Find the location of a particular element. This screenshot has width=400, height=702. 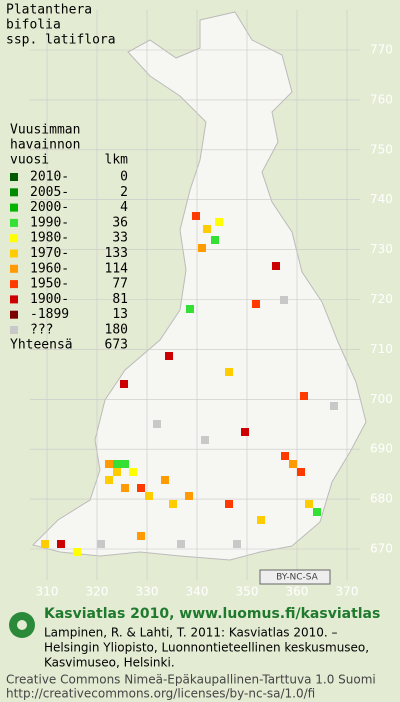

legend-count: 36 is located at coordinates (120, 222).